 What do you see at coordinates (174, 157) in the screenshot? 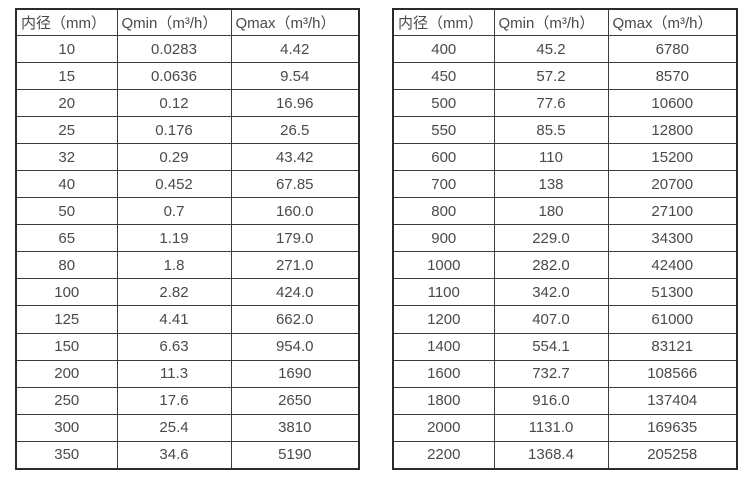
I see `table-cell: 0.29` at bounding box center [174, 157].